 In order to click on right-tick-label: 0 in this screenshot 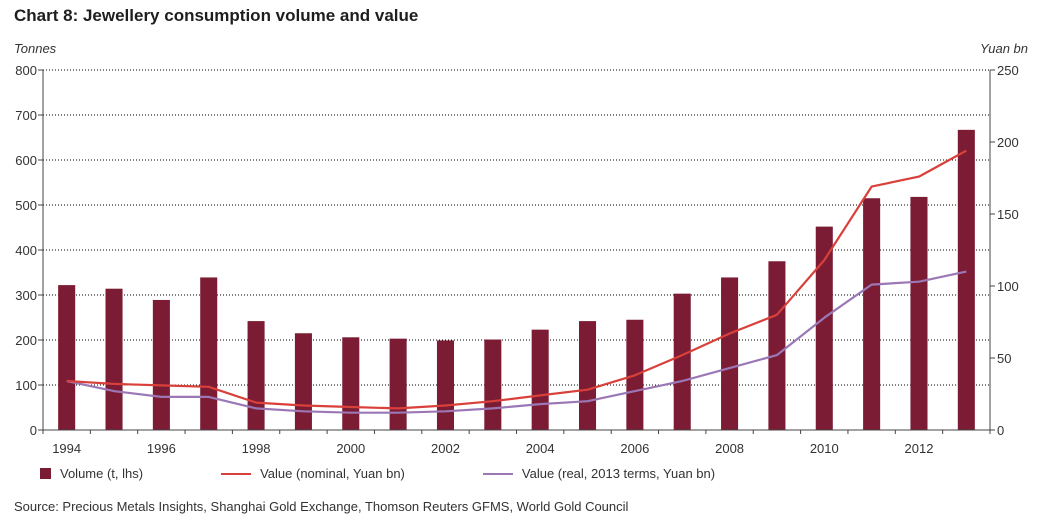, I will do `click(1000, 430)`.